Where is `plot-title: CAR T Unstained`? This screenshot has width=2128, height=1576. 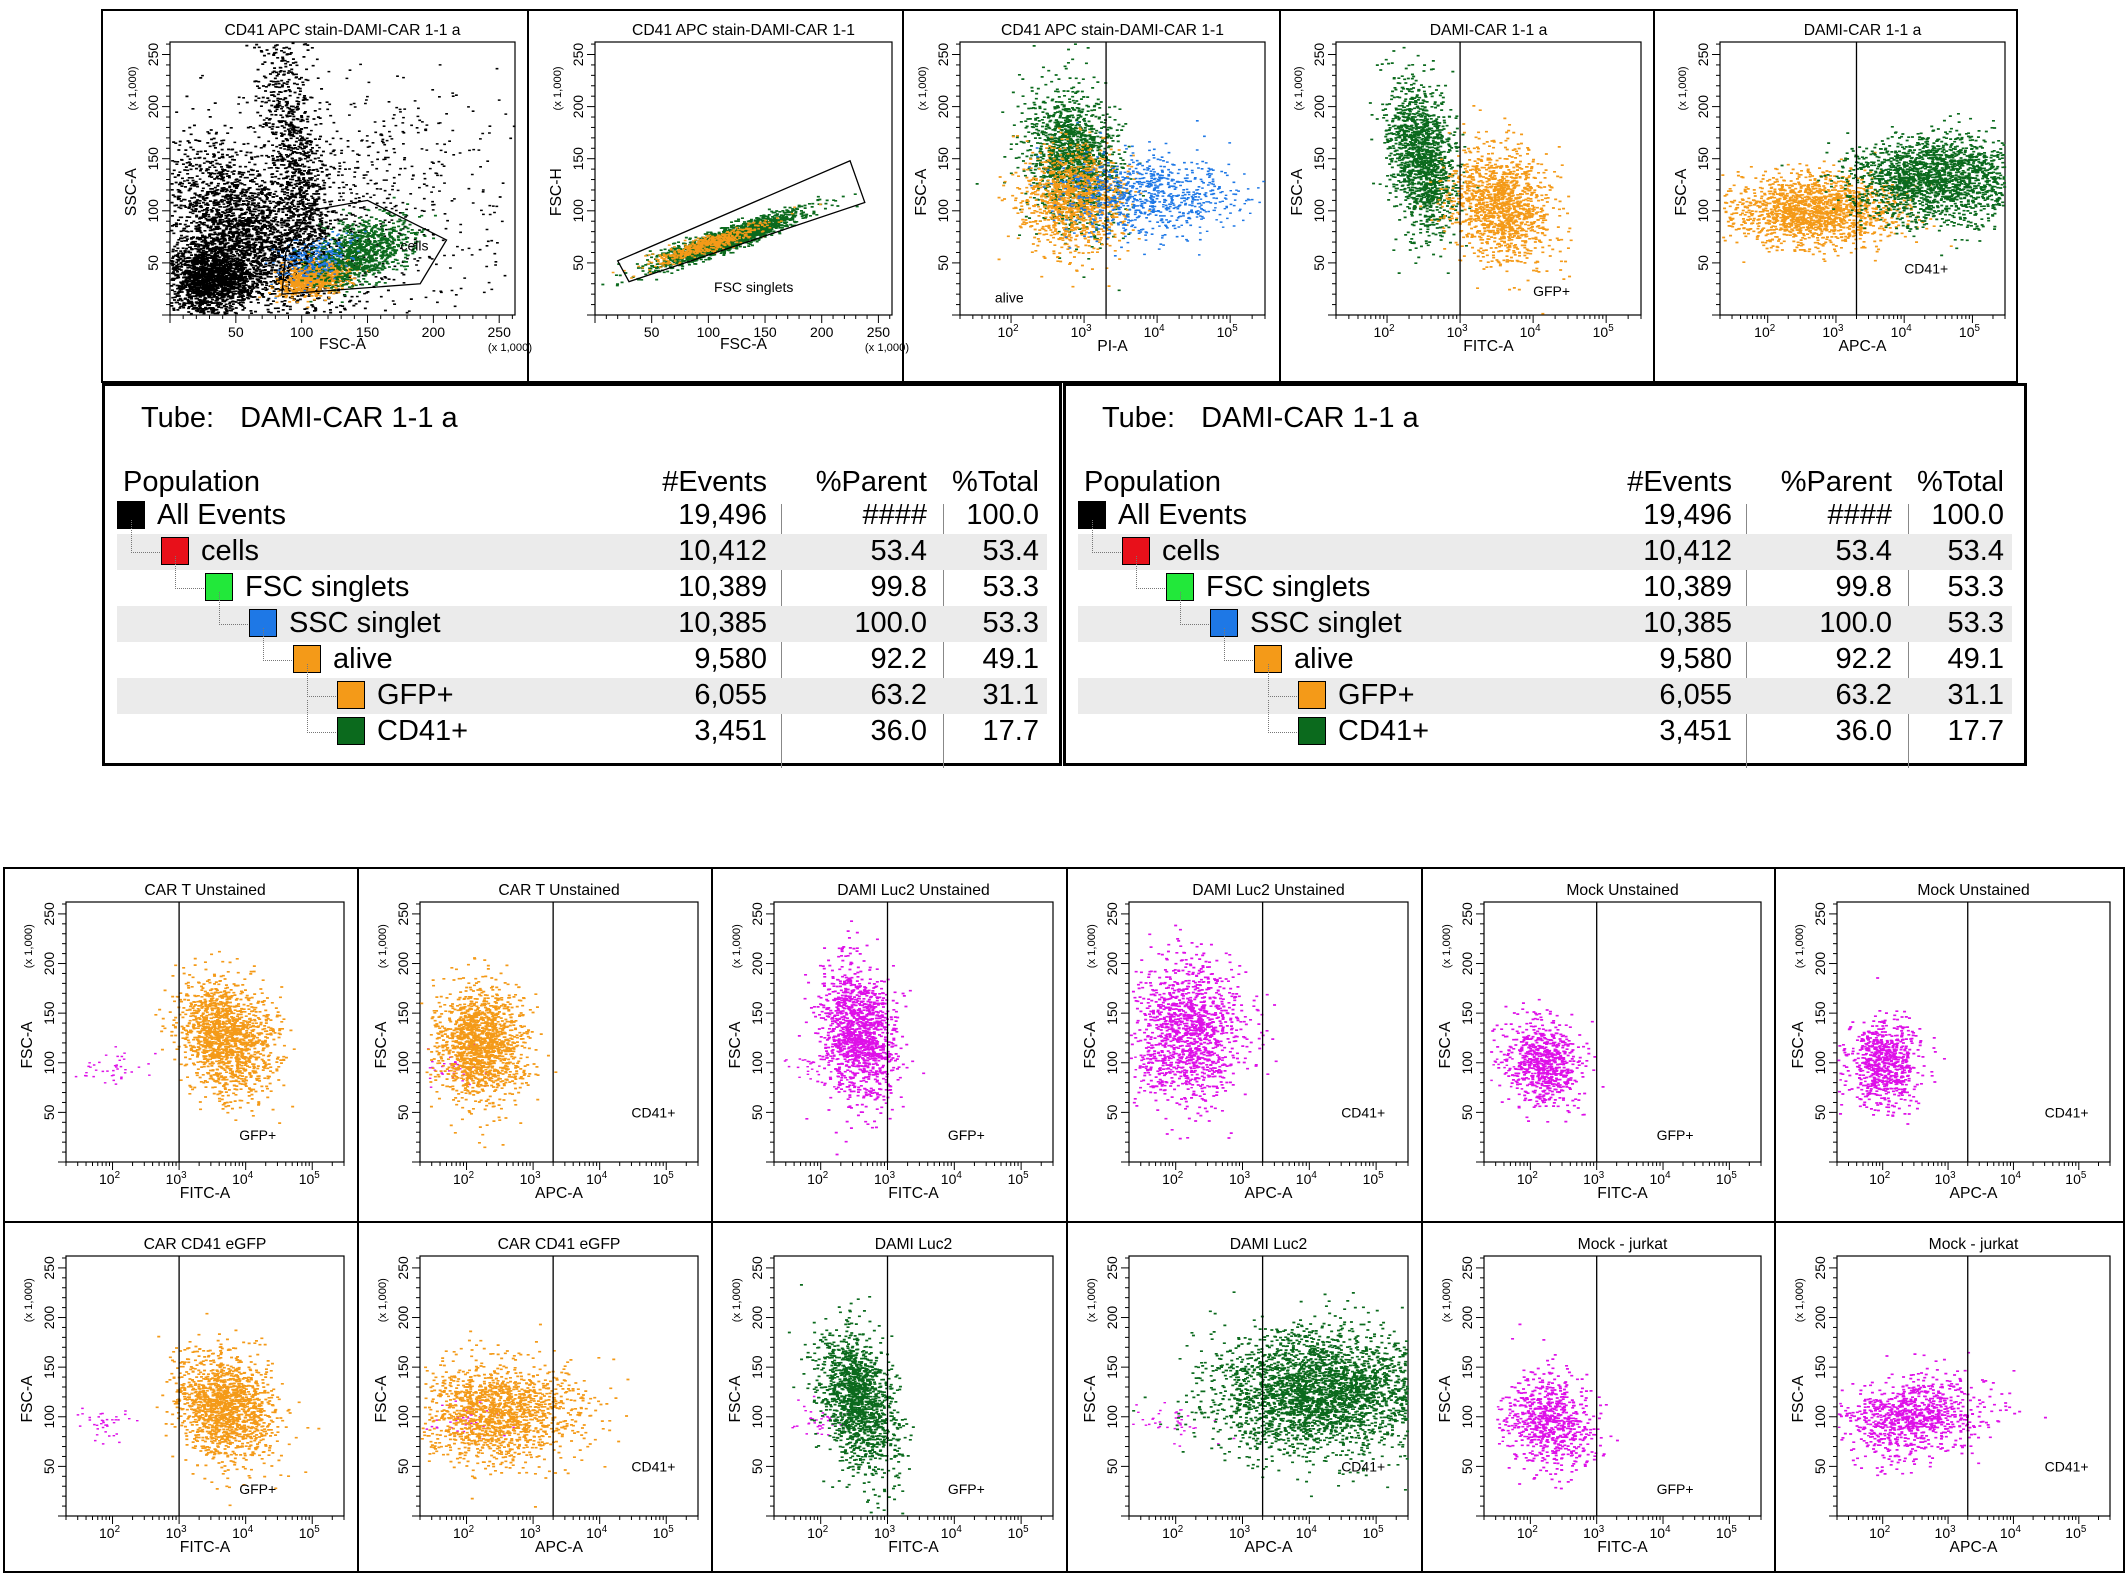 plot-title: CAR T Unstained is located at coordinates (558, 890).